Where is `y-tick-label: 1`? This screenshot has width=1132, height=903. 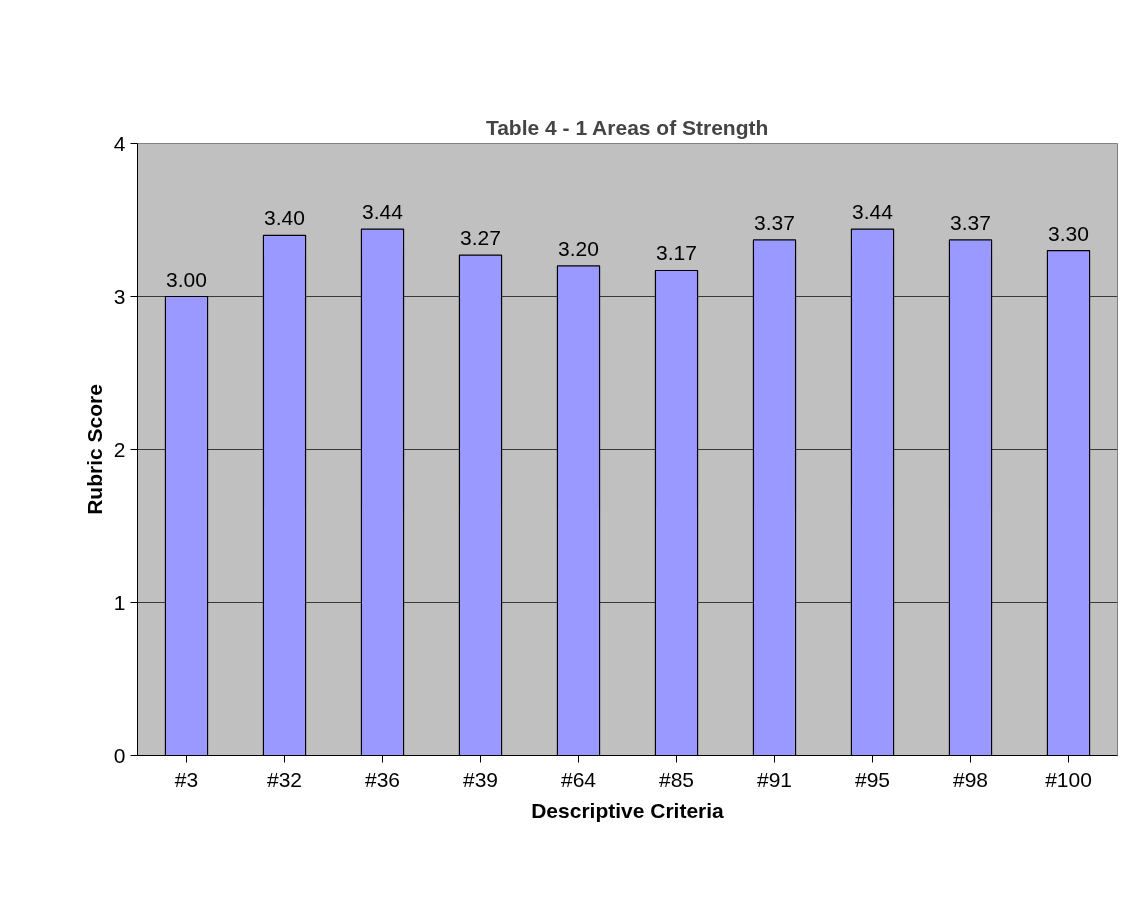 y-tick-label: 1 is located at coordinates (119, 602).